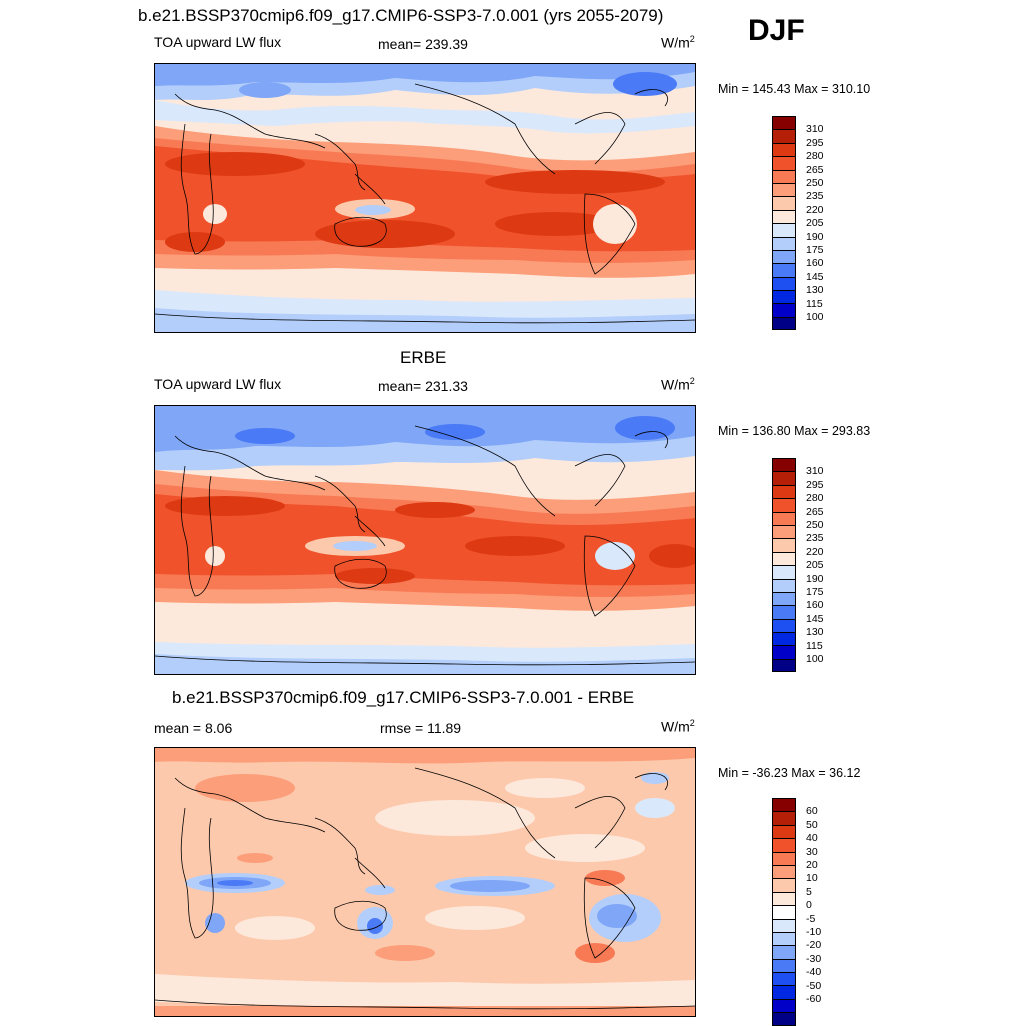 The width and height of the screenshot is (1024, 1026). I want to click on colorbar-tick-label: 60, so click(812, 811).